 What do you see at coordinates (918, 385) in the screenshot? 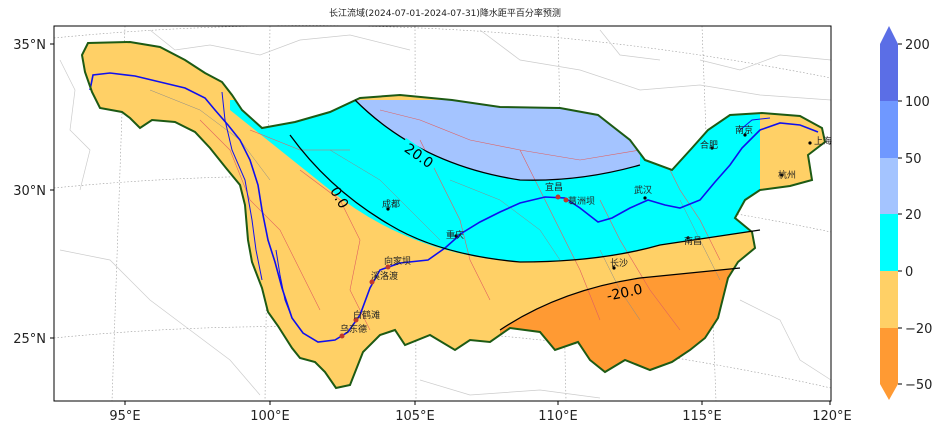
I see `colorbar-label-minus50: −50` at bounding box center [918, 385].